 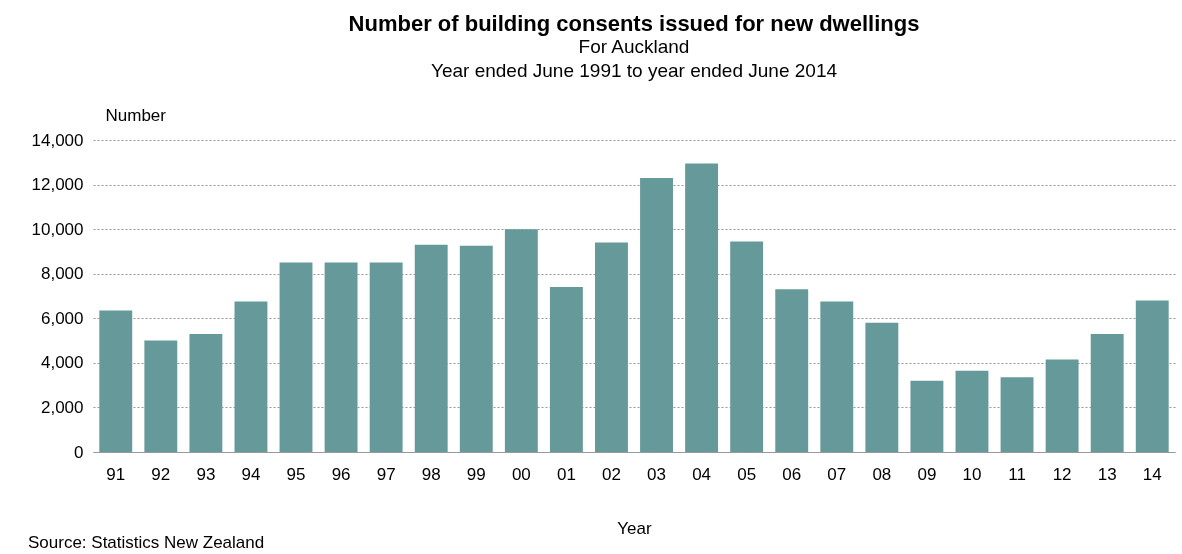 I want to click on x-tick-label: 94, so click(x=251, y=474).